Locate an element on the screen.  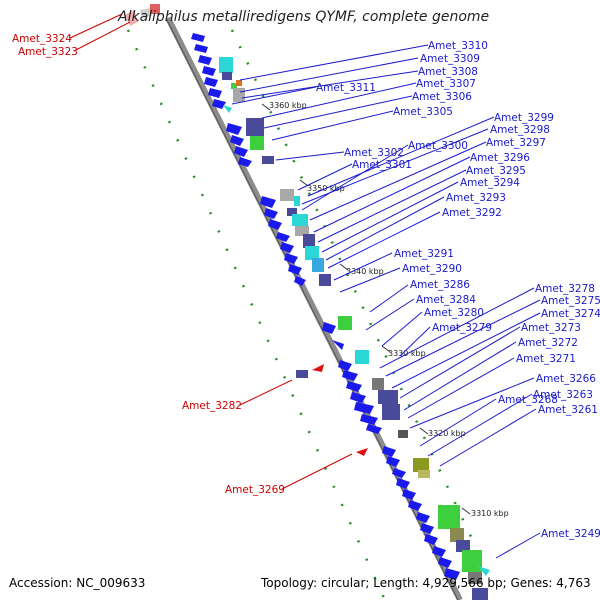
gene-label: Amet_3306 is located at coordinates (442, 97).